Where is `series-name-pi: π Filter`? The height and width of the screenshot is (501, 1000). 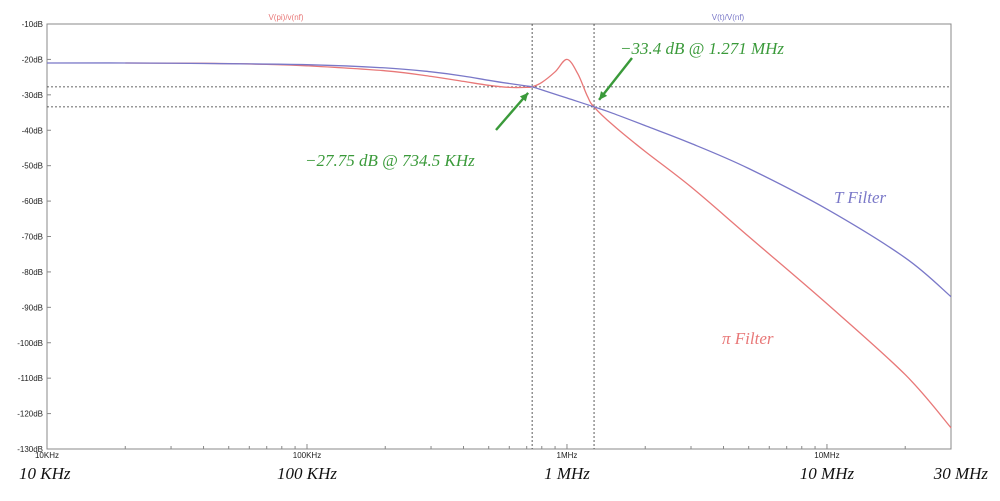
series-name-pi: π Filter is located at coordinates (748, 338).